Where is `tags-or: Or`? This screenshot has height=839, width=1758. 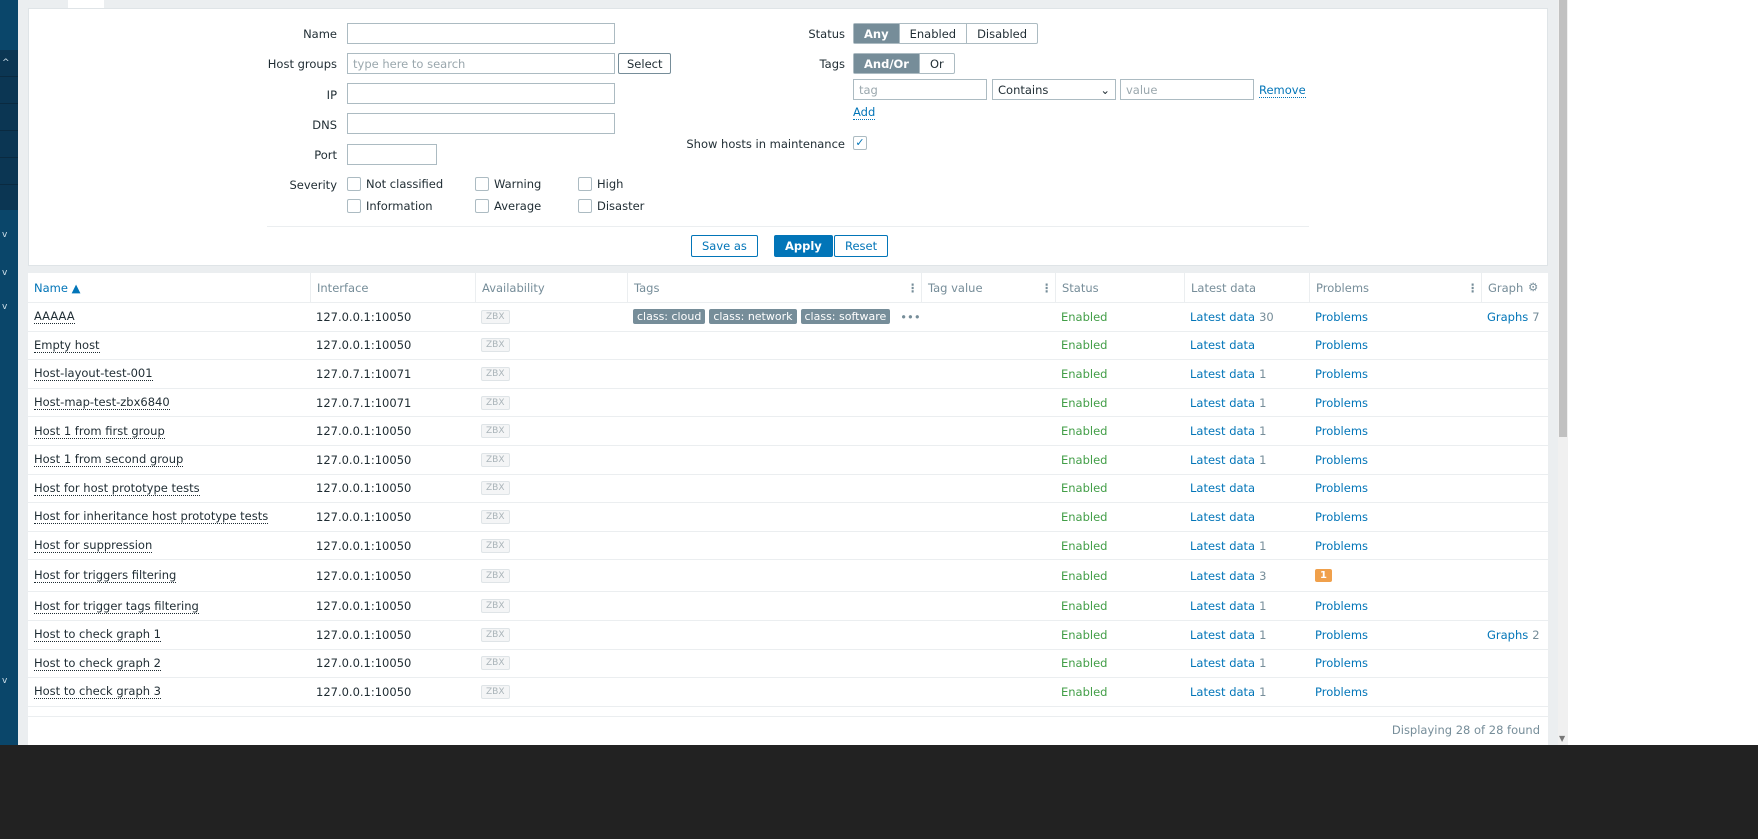
tags-or: Or is located at coordinates (936, 63).